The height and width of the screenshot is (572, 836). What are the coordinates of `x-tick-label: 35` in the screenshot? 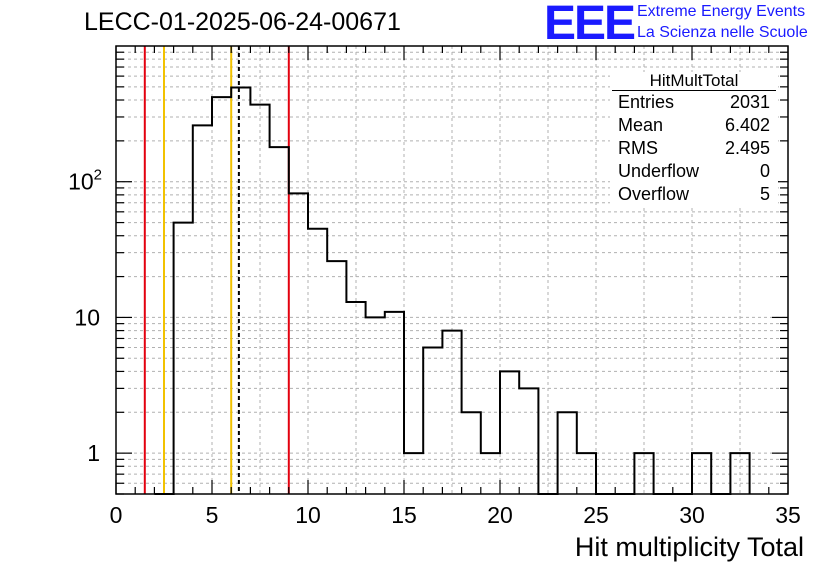 It's located at (788, 515).